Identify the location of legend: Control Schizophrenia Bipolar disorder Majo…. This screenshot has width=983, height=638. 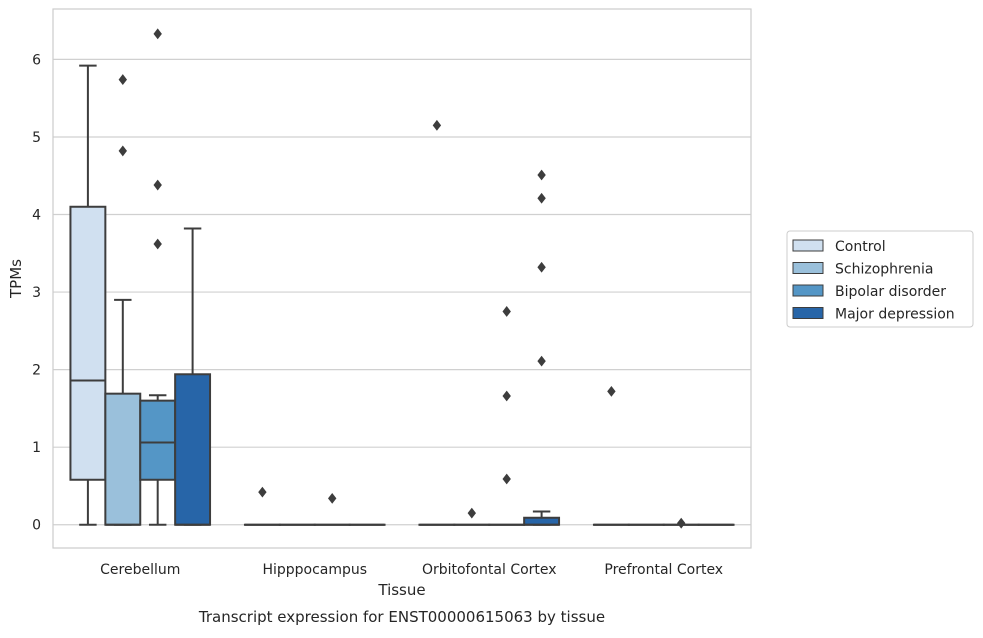
(880, 279).